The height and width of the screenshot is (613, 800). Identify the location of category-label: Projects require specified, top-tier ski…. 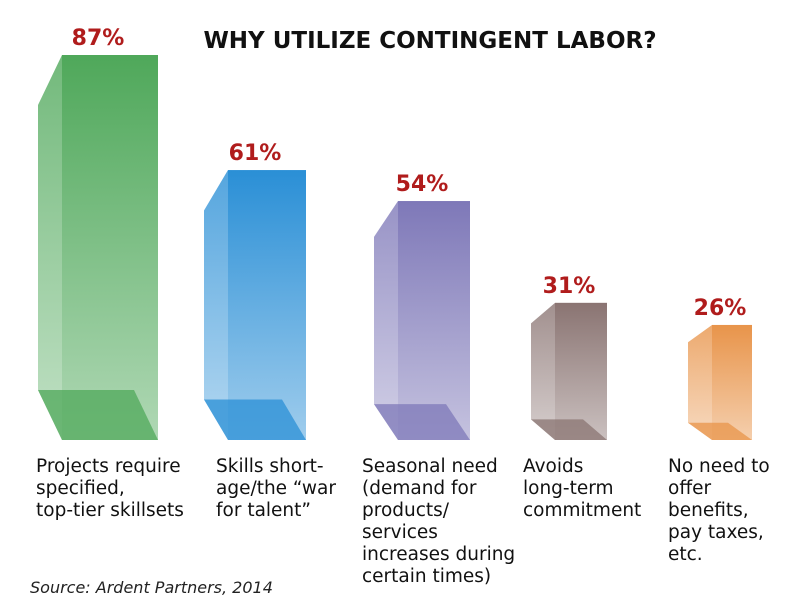
(110, 488).